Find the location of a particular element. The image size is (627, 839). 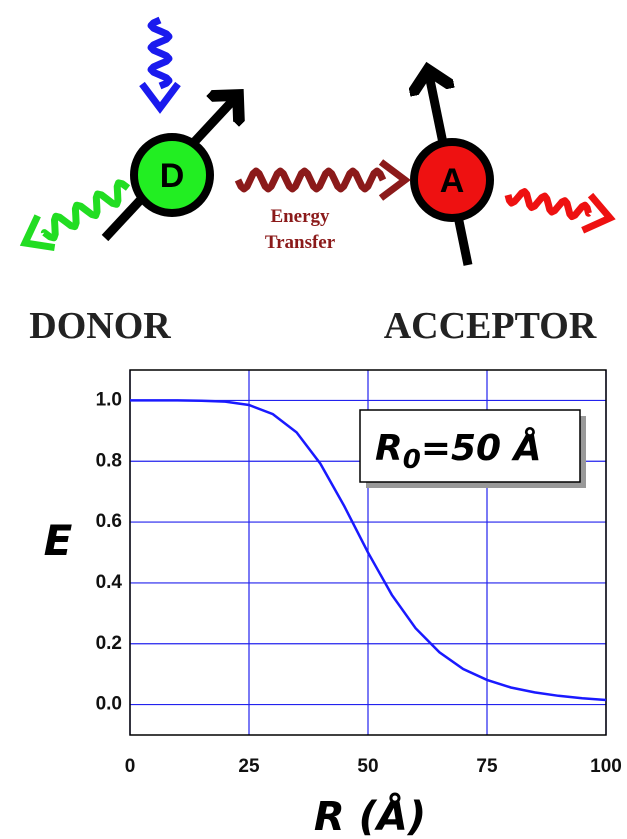

acceptor-symbol: A is located at coordinates (452, 181).